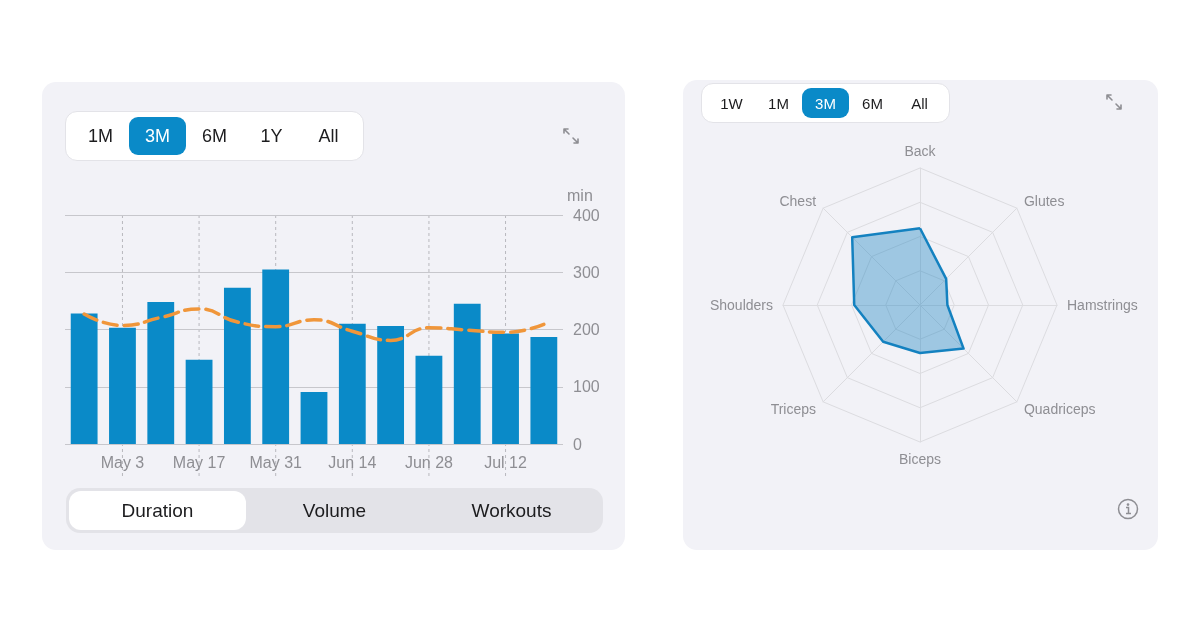 Image resolution: width=1200 pixels, height=630 pixels. What do you see at coordinates (741, 305) in the screenshot?
I see `spoke-label: Shoulders` at bounding box center [741, 305].